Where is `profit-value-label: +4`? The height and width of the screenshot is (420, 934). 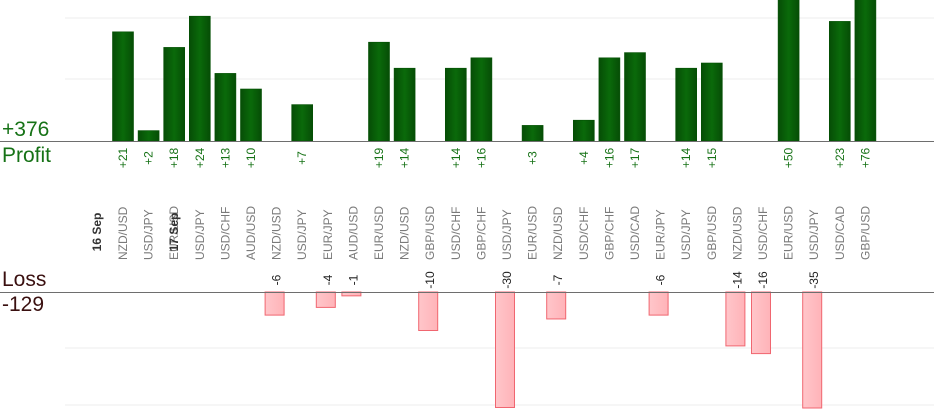 profit-value-label: +4 is located at coordinates (584, 158).